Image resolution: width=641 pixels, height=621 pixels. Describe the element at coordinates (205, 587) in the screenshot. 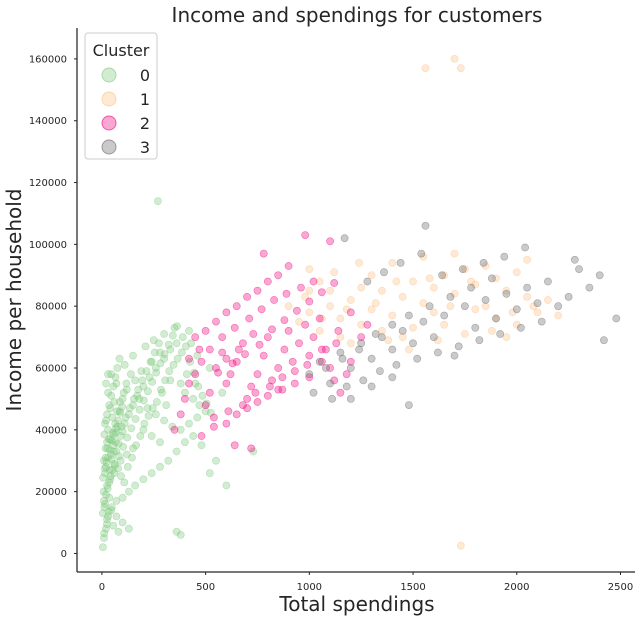

I see `x-tick-label: 500` at that location.